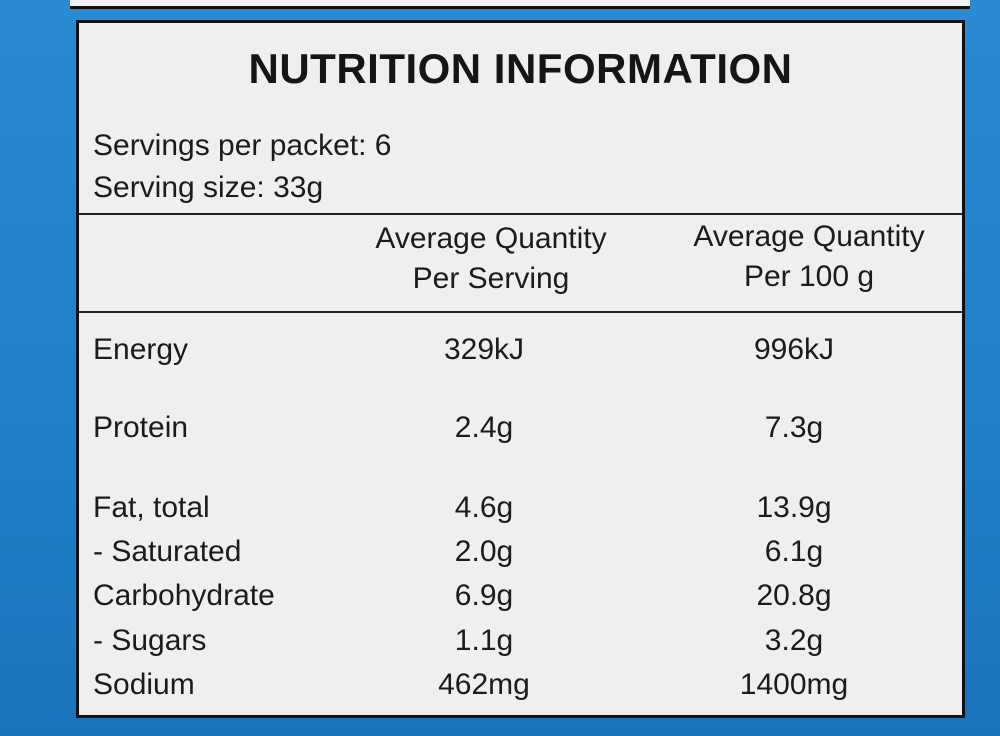  I want to click on nutrient-row-sodium: Sodium 462mg 1400mg, so click(520, 688).